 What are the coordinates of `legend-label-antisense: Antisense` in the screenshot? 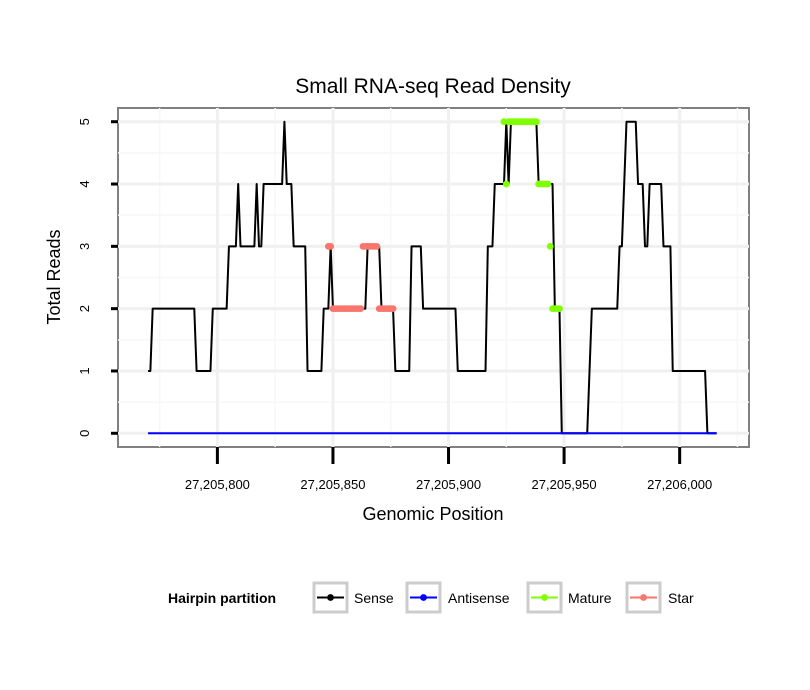 It's located at (479, 598).